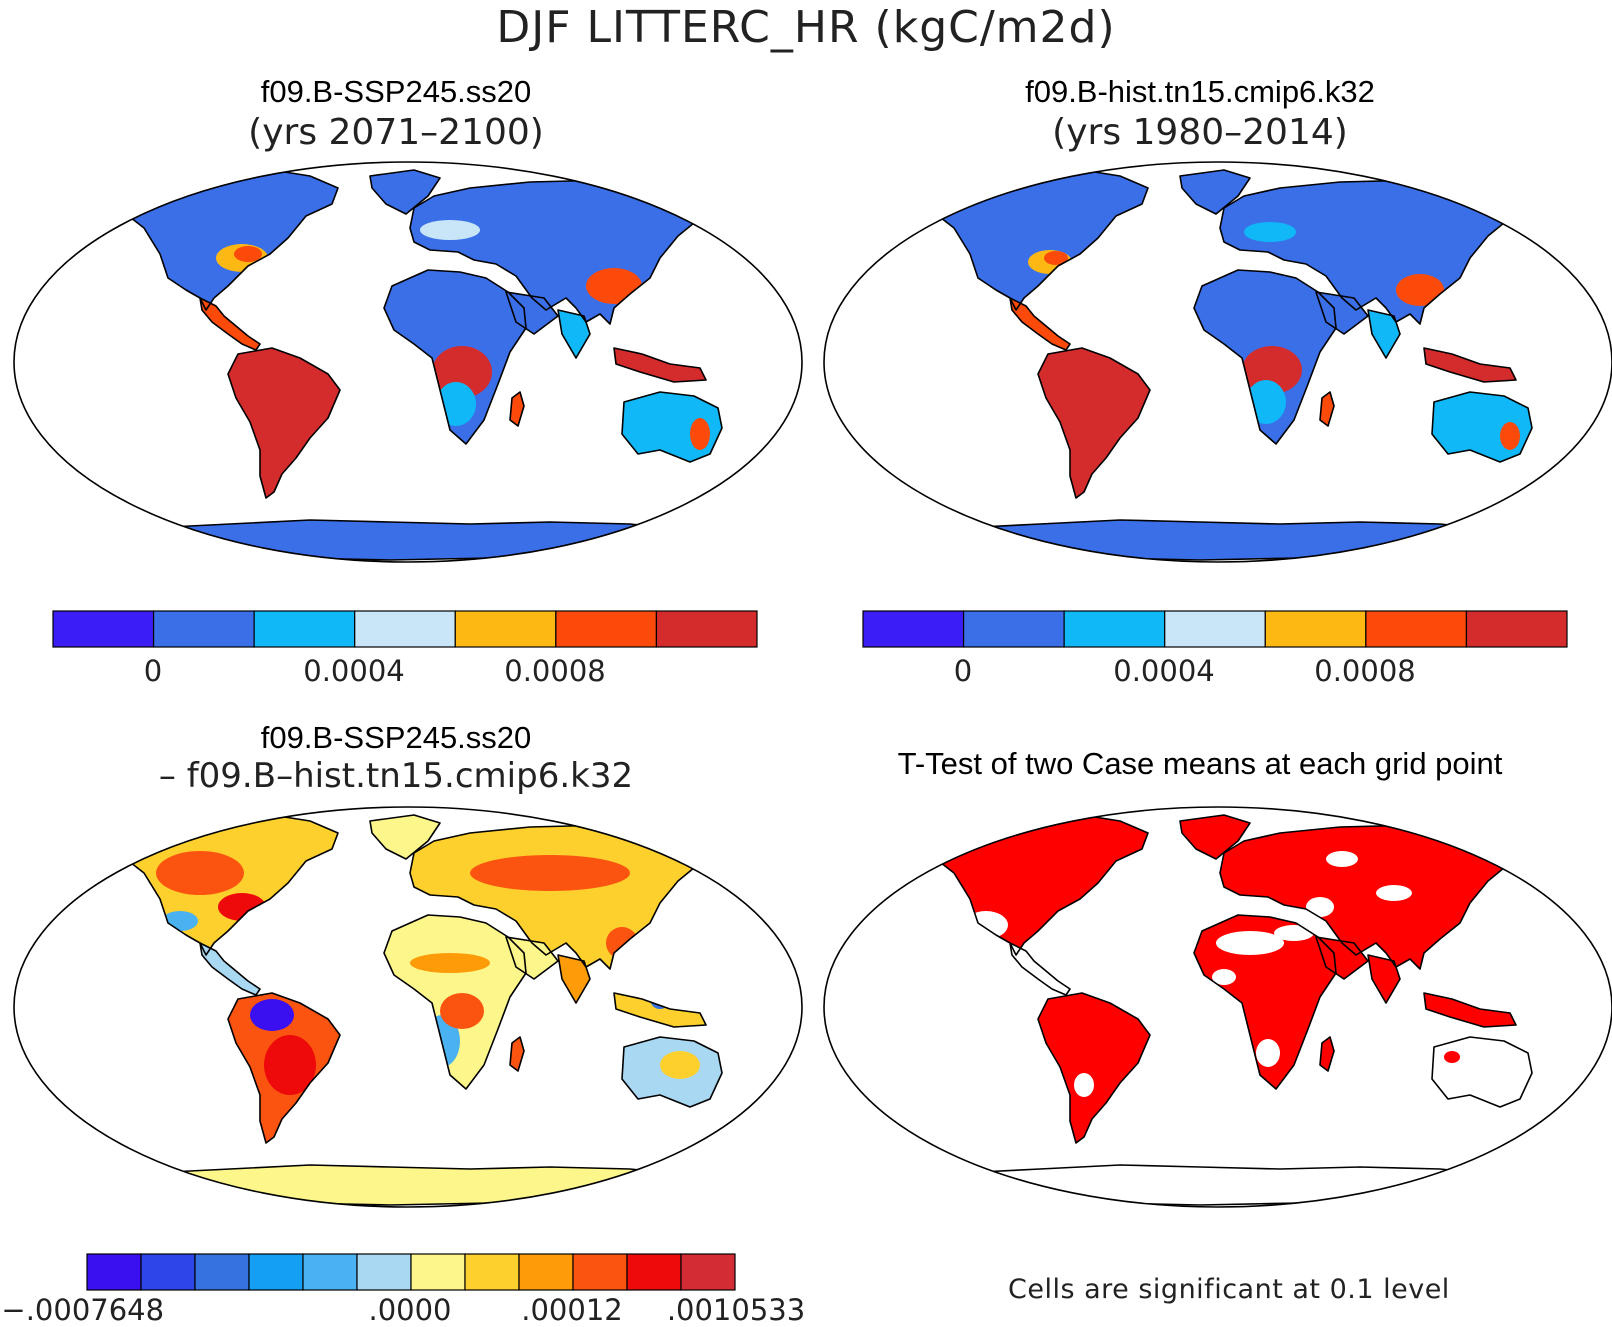 The image size is (1612, 1327). I want to click on colorbar-difference, so click(411, 1272).